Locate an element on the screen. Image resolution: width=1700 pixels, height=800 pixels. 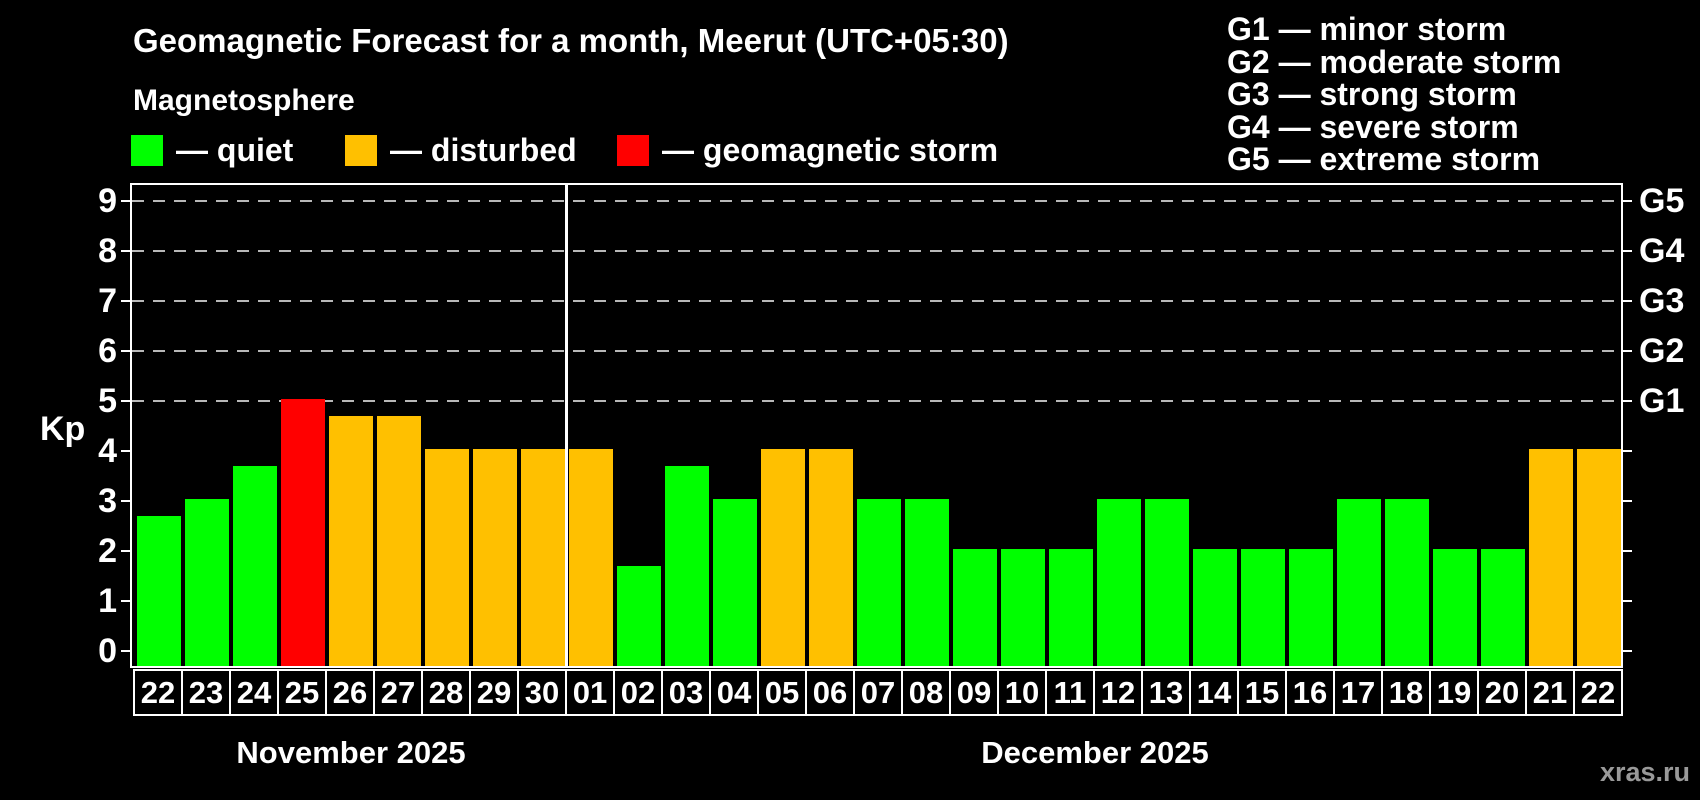
day-cell: 03 is located at coordinates (686, 692).